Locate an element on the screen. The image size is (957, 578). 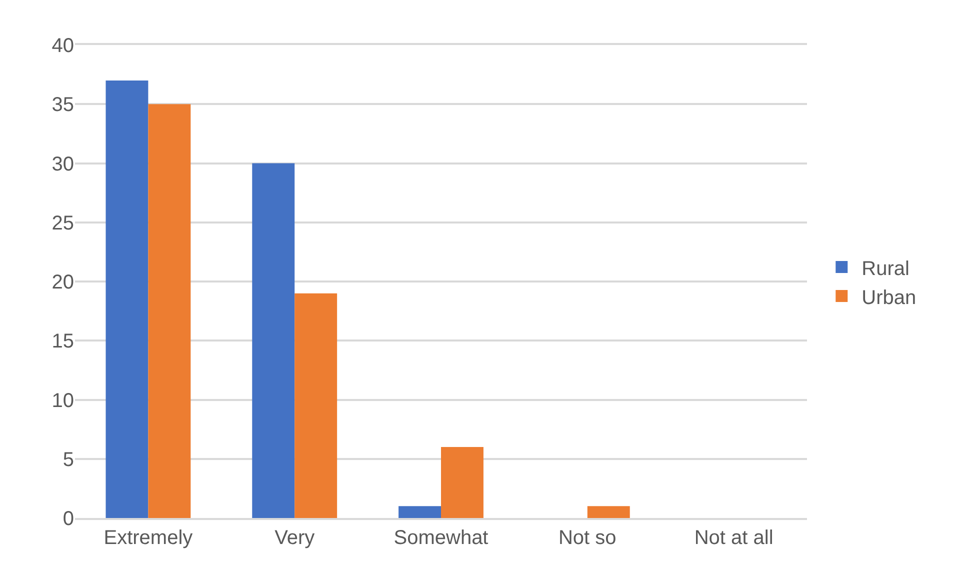
y-tick-label: 0 is located at coordinates (68, 519).